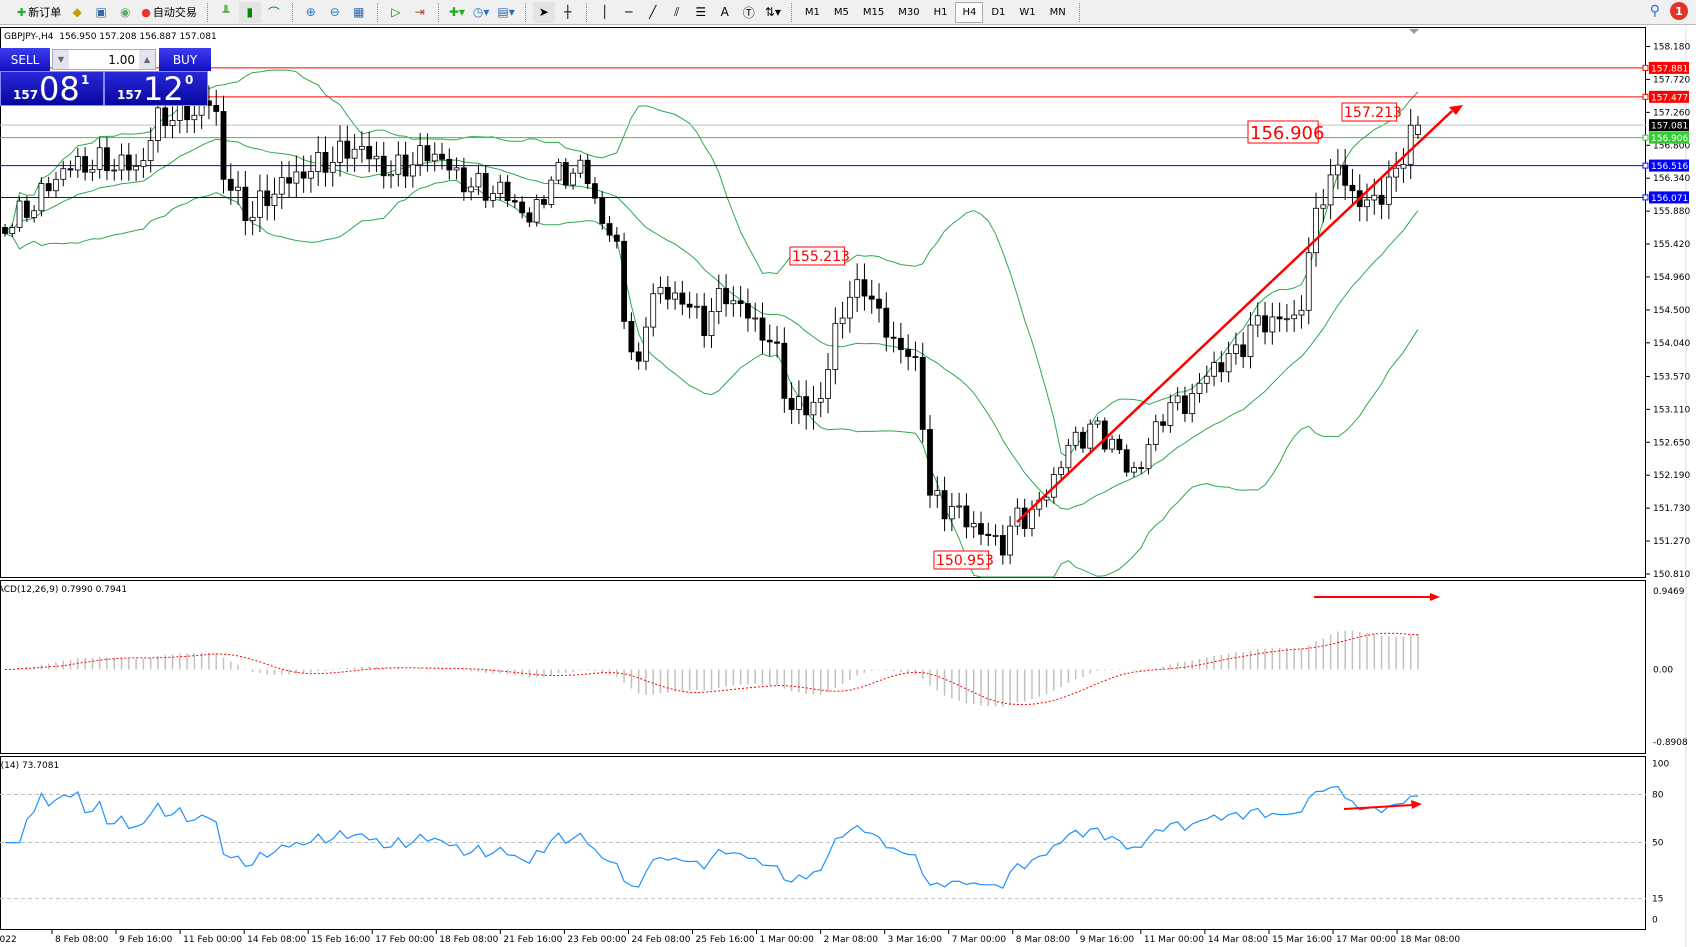 The width and height of the screenshot is (1696, 947). I want to click on chart-shift-button: ⇥, so click(420, 12).